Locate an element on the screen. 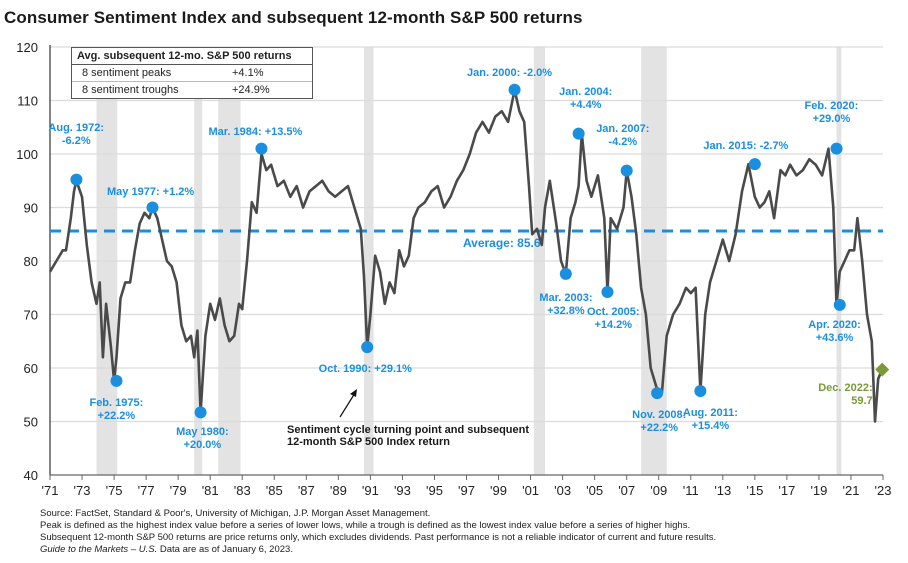 Image resolution: width=908 pixels, height=563 pixels. annotation-label: Feb. 1975: +22.2% is located at coordinates (116, 410).